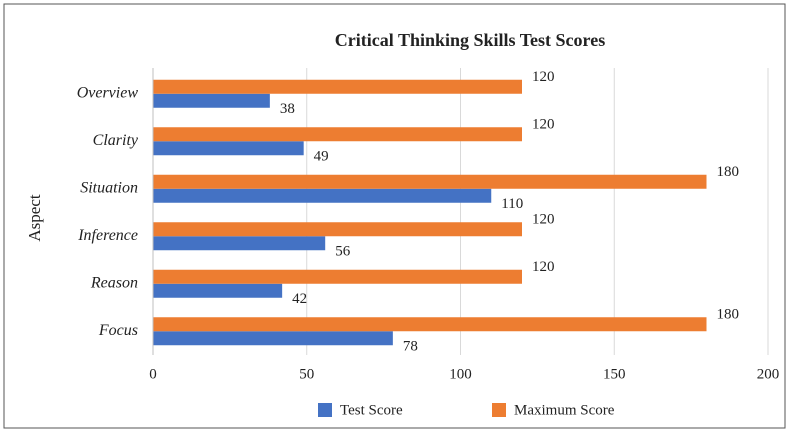 This screenshot has width=790, height=430. Describe the element at coordinates (287, 109) in the screenshot. I see `data-label: 38` at that location.